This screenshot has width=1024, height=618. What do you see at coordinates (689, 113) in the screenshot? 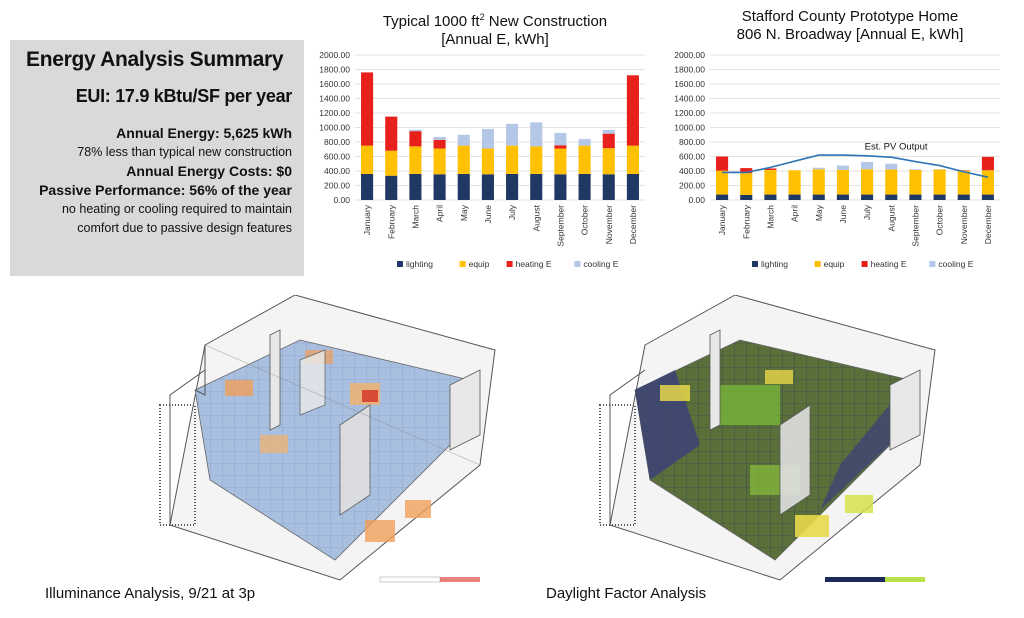
I see `y-tick-label: 1200.00` at bounding box center [689, 113].